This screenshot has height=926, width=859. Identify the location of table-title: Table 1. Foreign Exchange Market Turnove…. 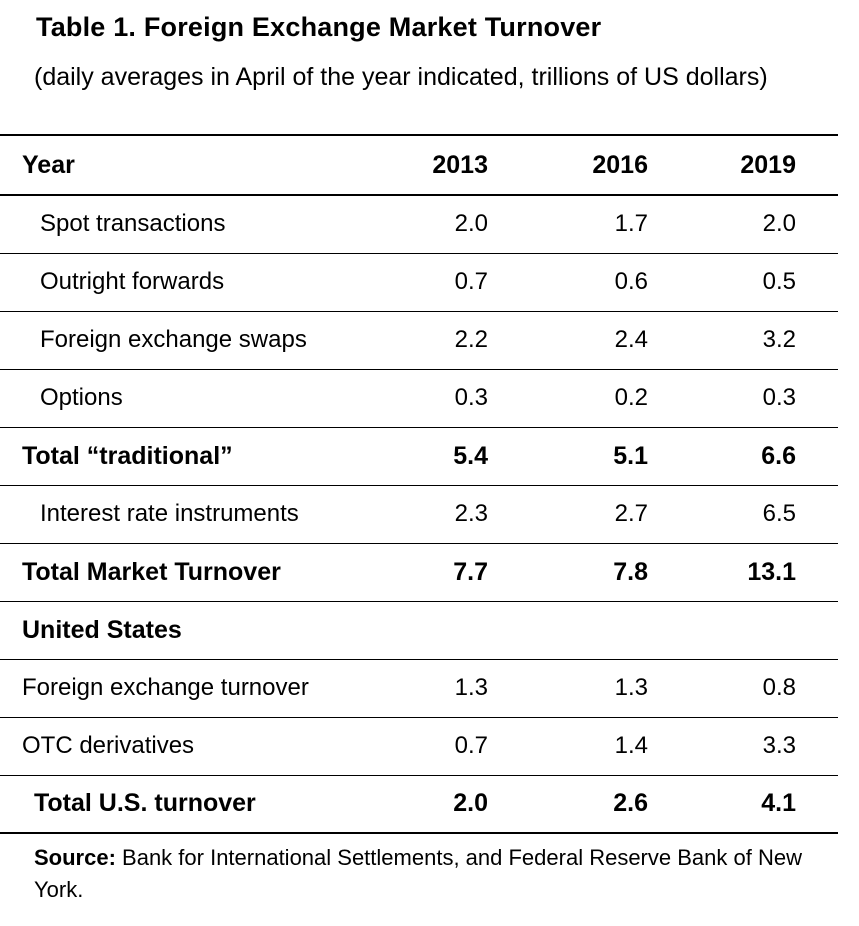
(319, 27).